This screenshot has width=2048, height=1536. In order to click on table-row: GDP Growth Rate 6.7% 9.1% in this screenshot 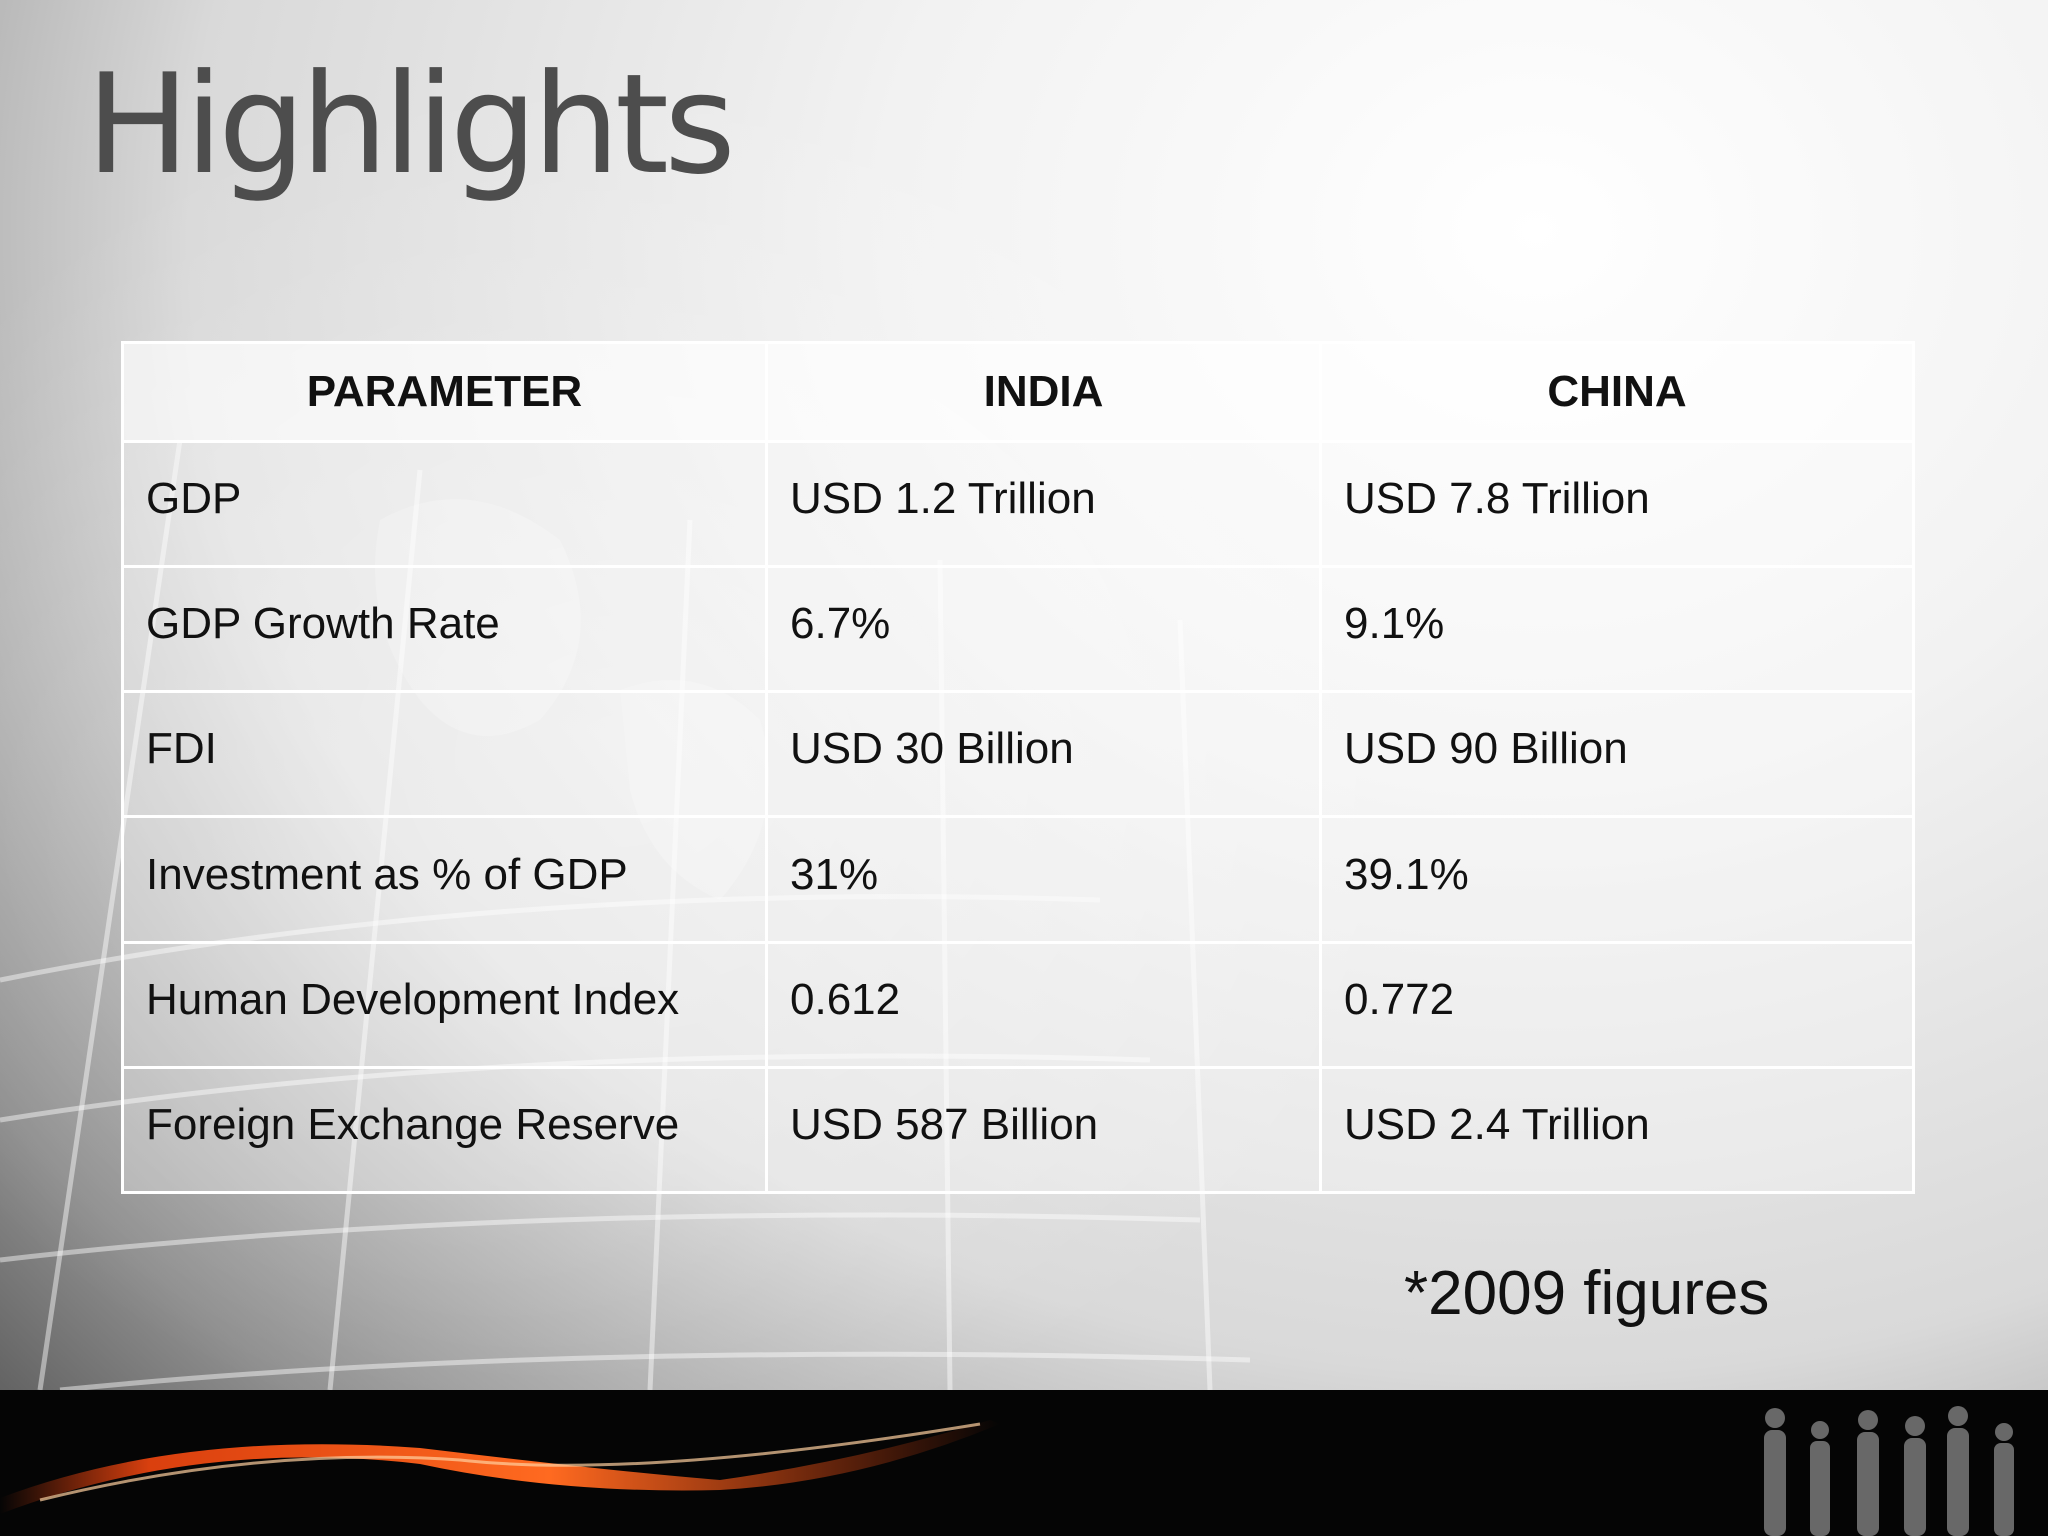, I will do `click(1018, 629)`.